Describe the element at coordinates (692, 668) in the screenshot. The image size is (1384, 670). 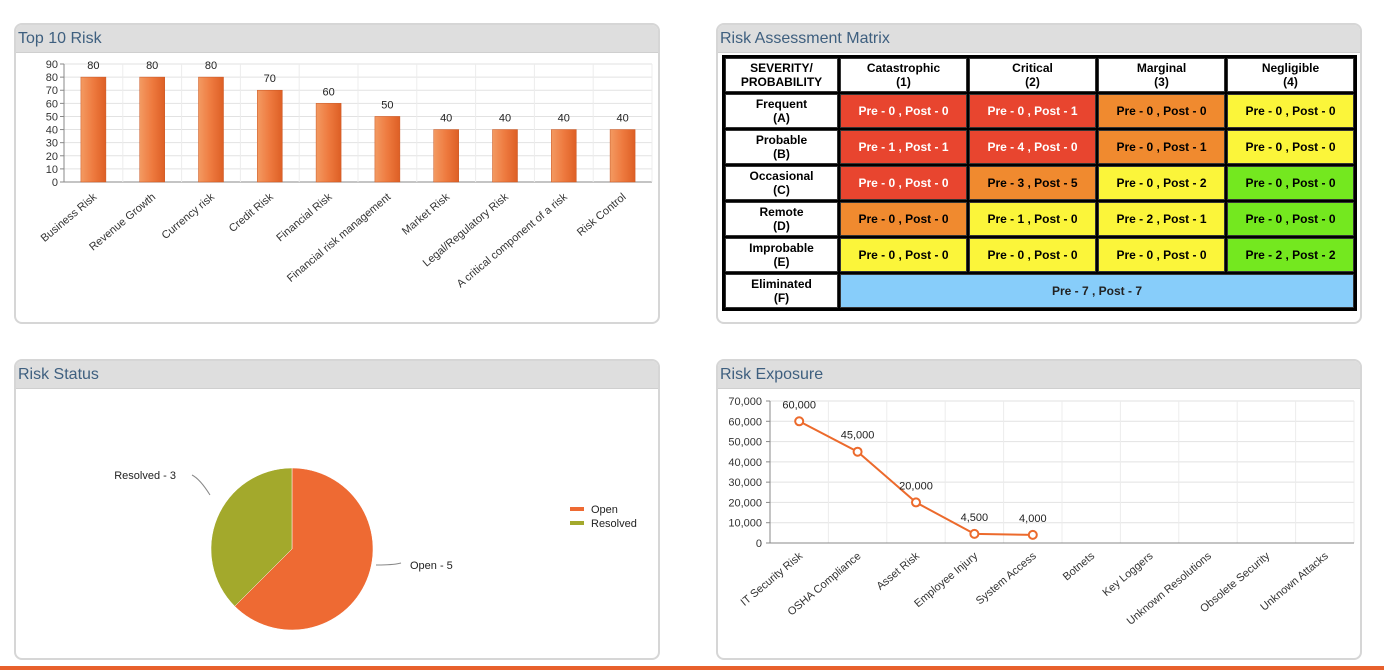
I see `bottom-accent-bar` at that location.